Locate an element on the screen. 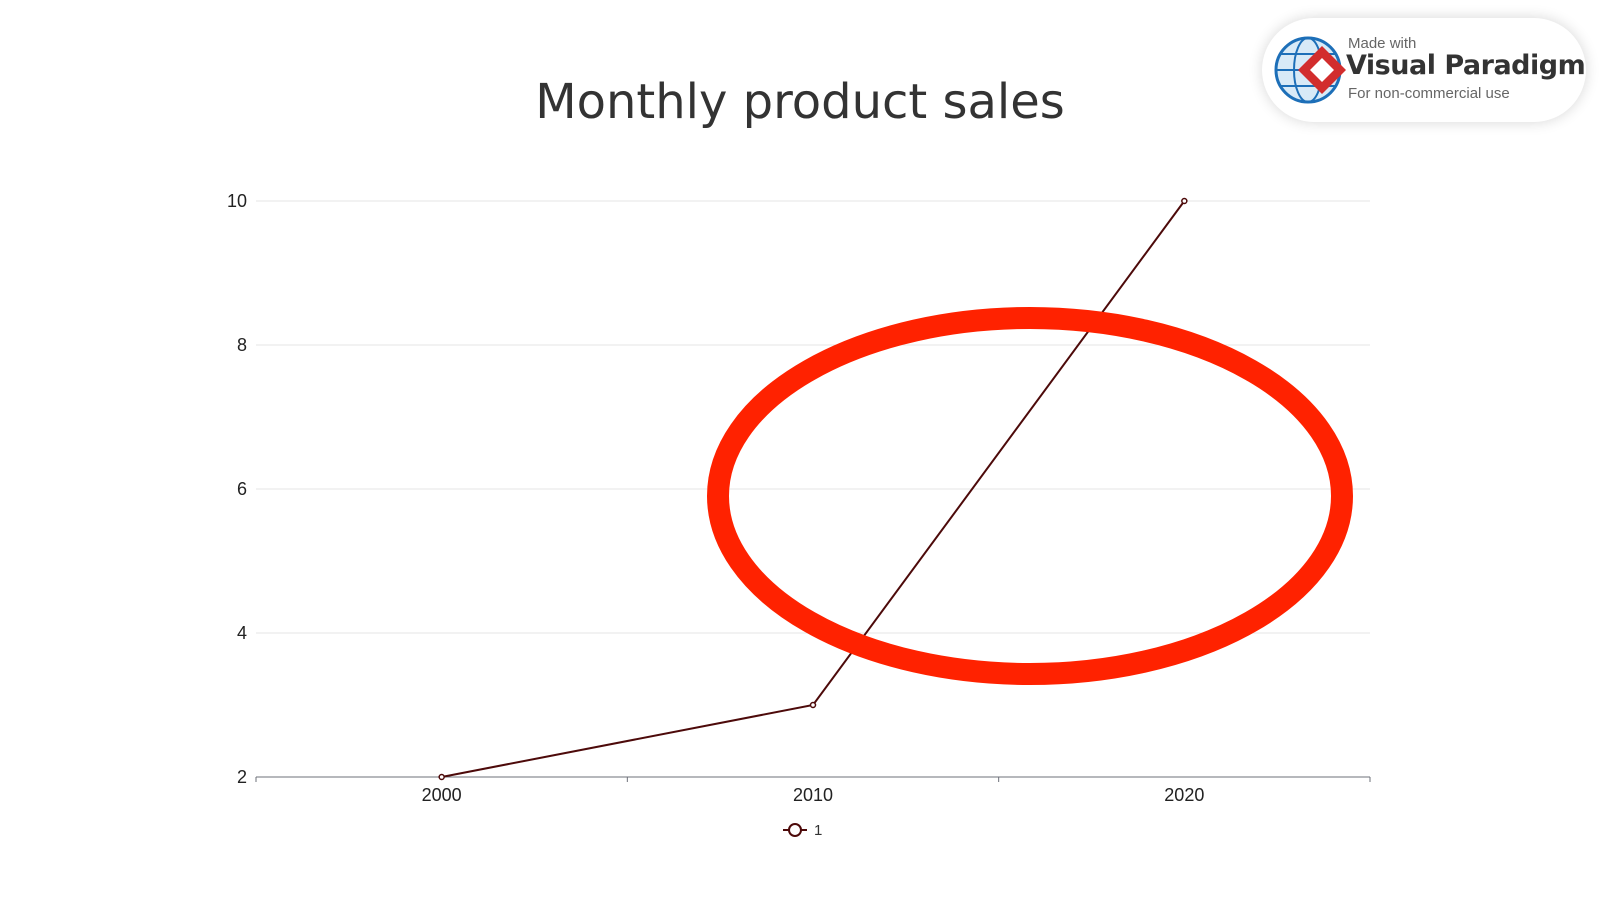  x-axis-tick-labels: 2000 2010 2020 is located at coordinates (813, 795).